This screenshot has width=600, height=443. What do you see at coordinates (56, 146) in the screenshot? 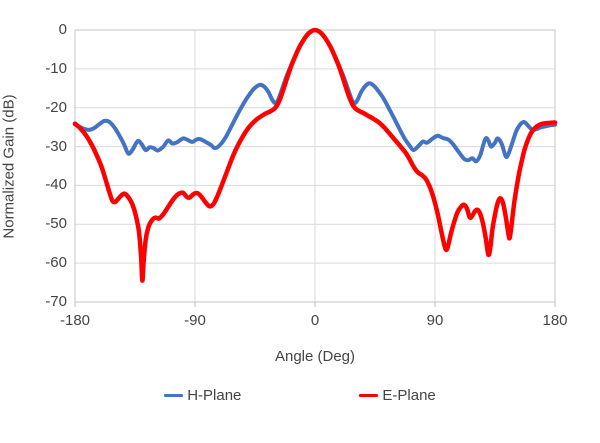
I see `y-tick-label: -30` at bounding box center [56, 146].